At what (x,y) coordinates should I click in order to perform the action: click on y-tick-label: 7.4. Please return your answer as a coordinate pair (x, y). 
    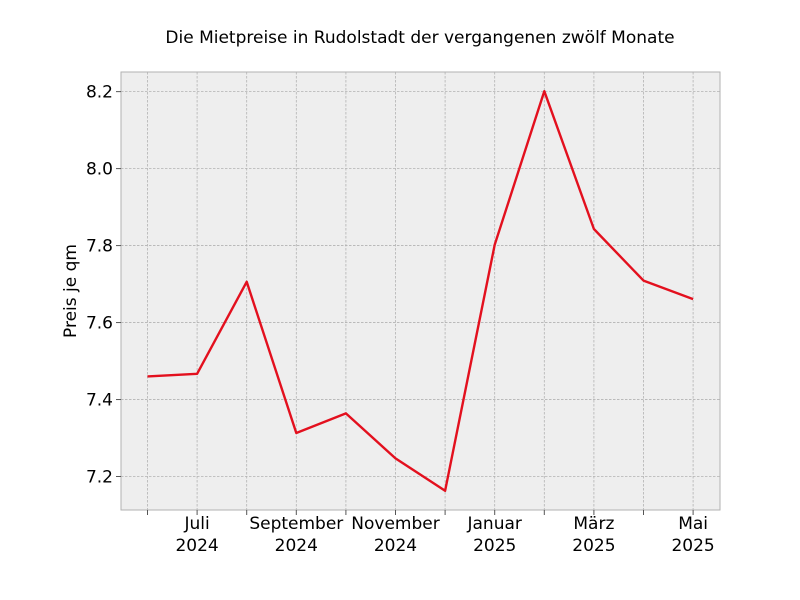
    Looking at the image, I should click on (99, 401).